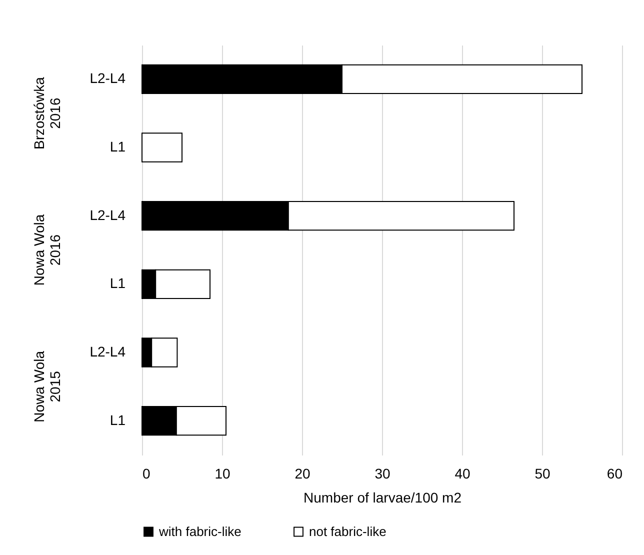 The image size is (644, 555). Describe the element at coordinates (302, 474) in the screenshot. I see `x-tick-label: 20` at that location.